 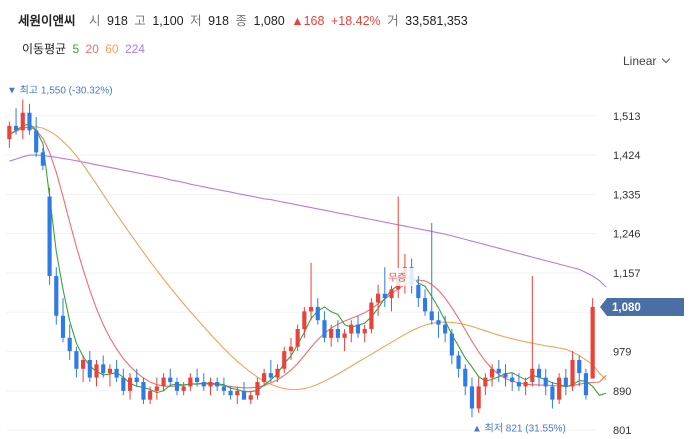 I want to click on scale-dropdown: Linear, so click(x=647, y=61).